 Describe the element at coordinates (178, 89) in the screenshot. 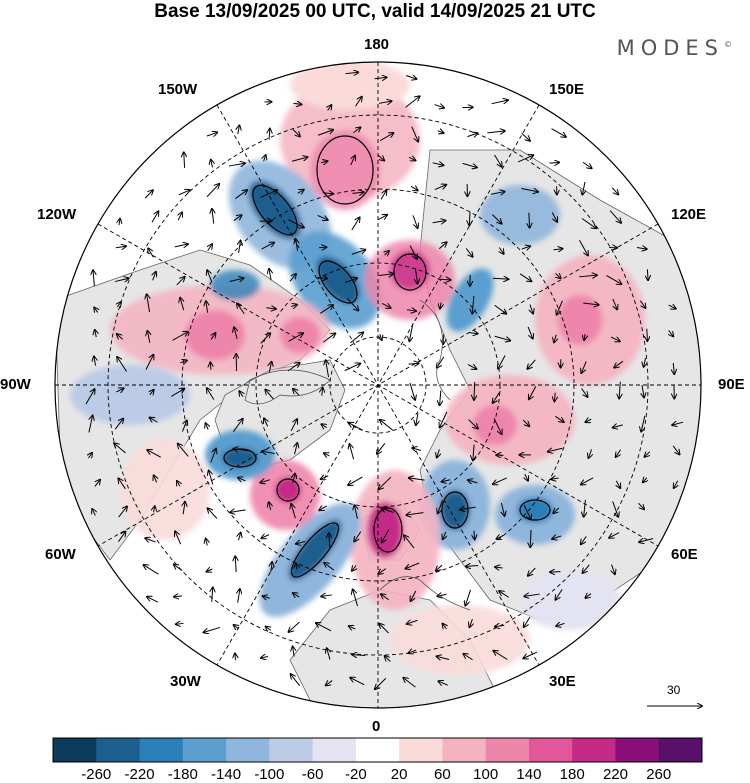

I see `lon-label-150w: 150W` at that location.